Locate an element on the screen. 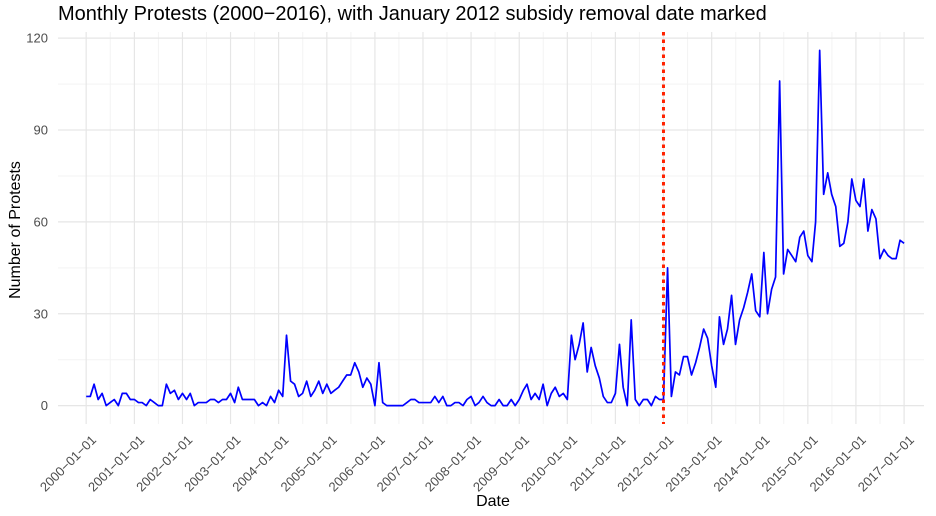 Image resolution: width=936 pixels, height=516 pixels. y-axis-title: Number of Protests is located at coordinates (15, 230).